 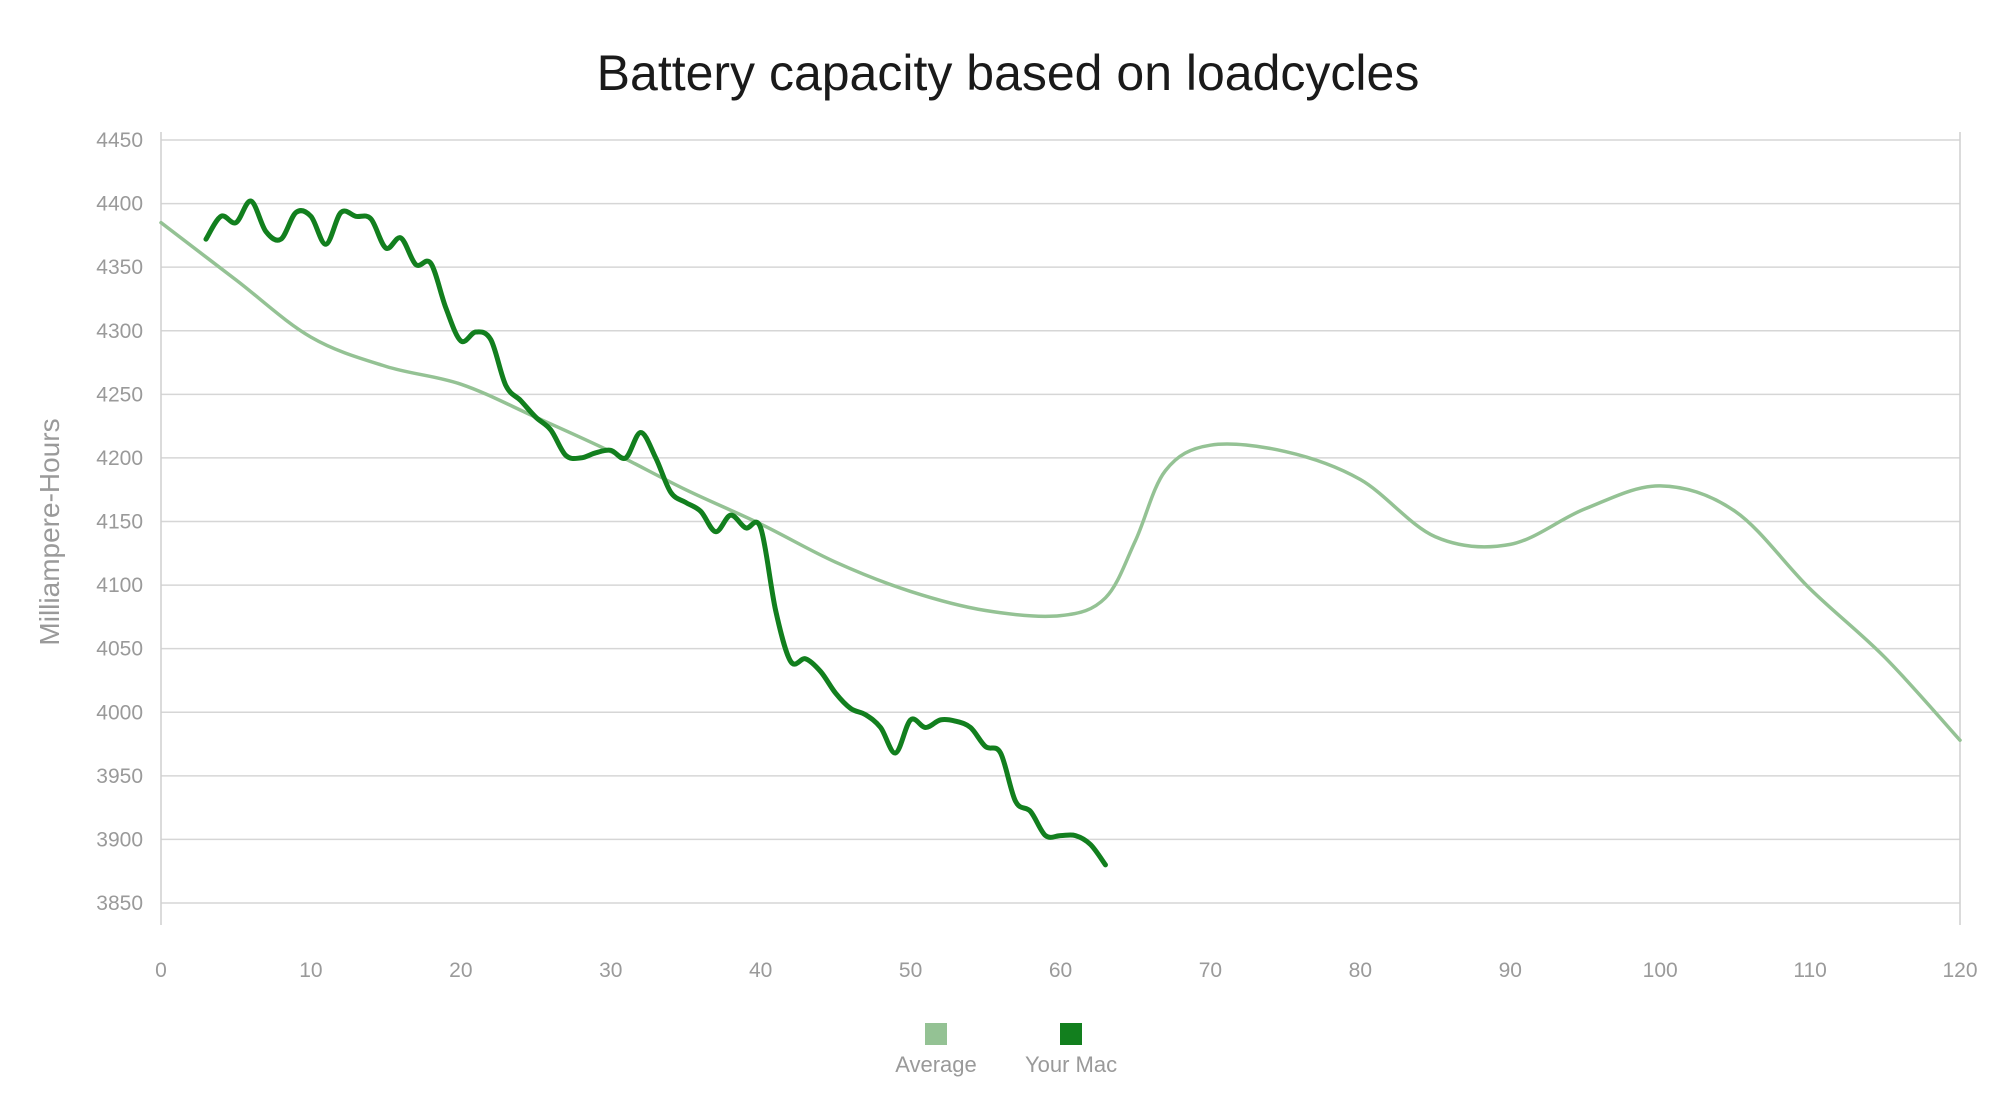 I want to click on x-tick-label: 10, so click(x=310, y=970).